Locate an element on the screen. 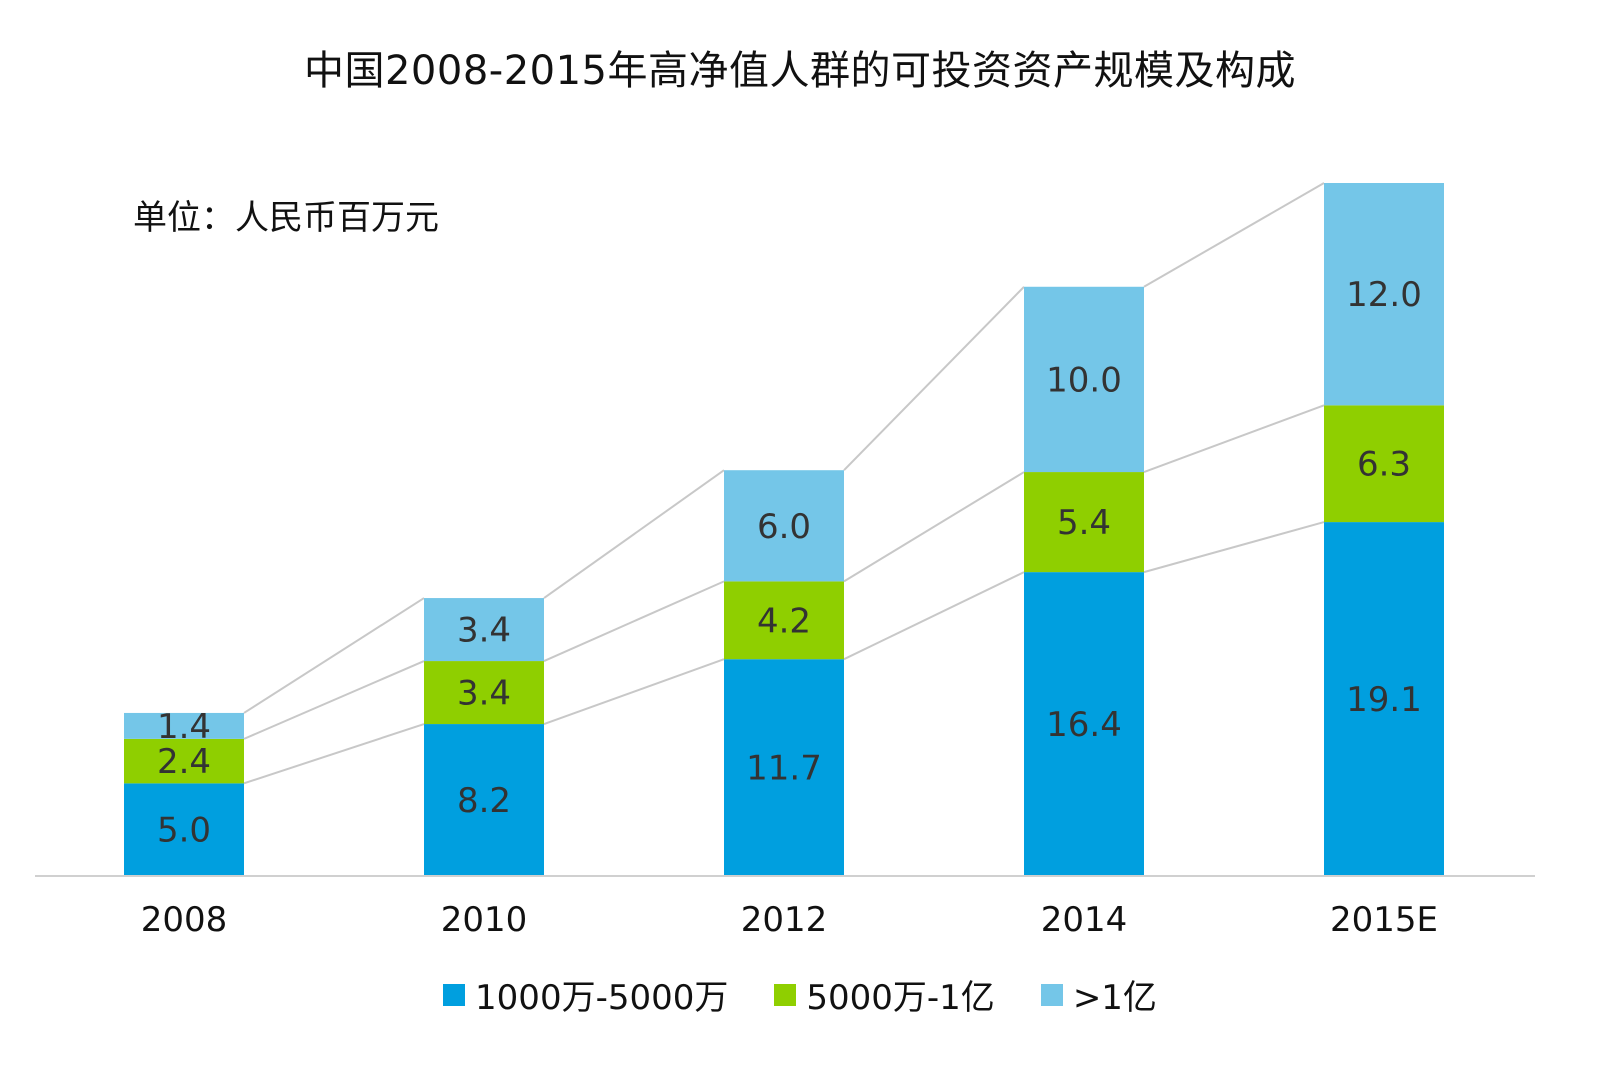 Image resolution: width=1600 pixels, height=1067 pixels. bar-segment-2014-s2 is located at coordinates (1084, 379).